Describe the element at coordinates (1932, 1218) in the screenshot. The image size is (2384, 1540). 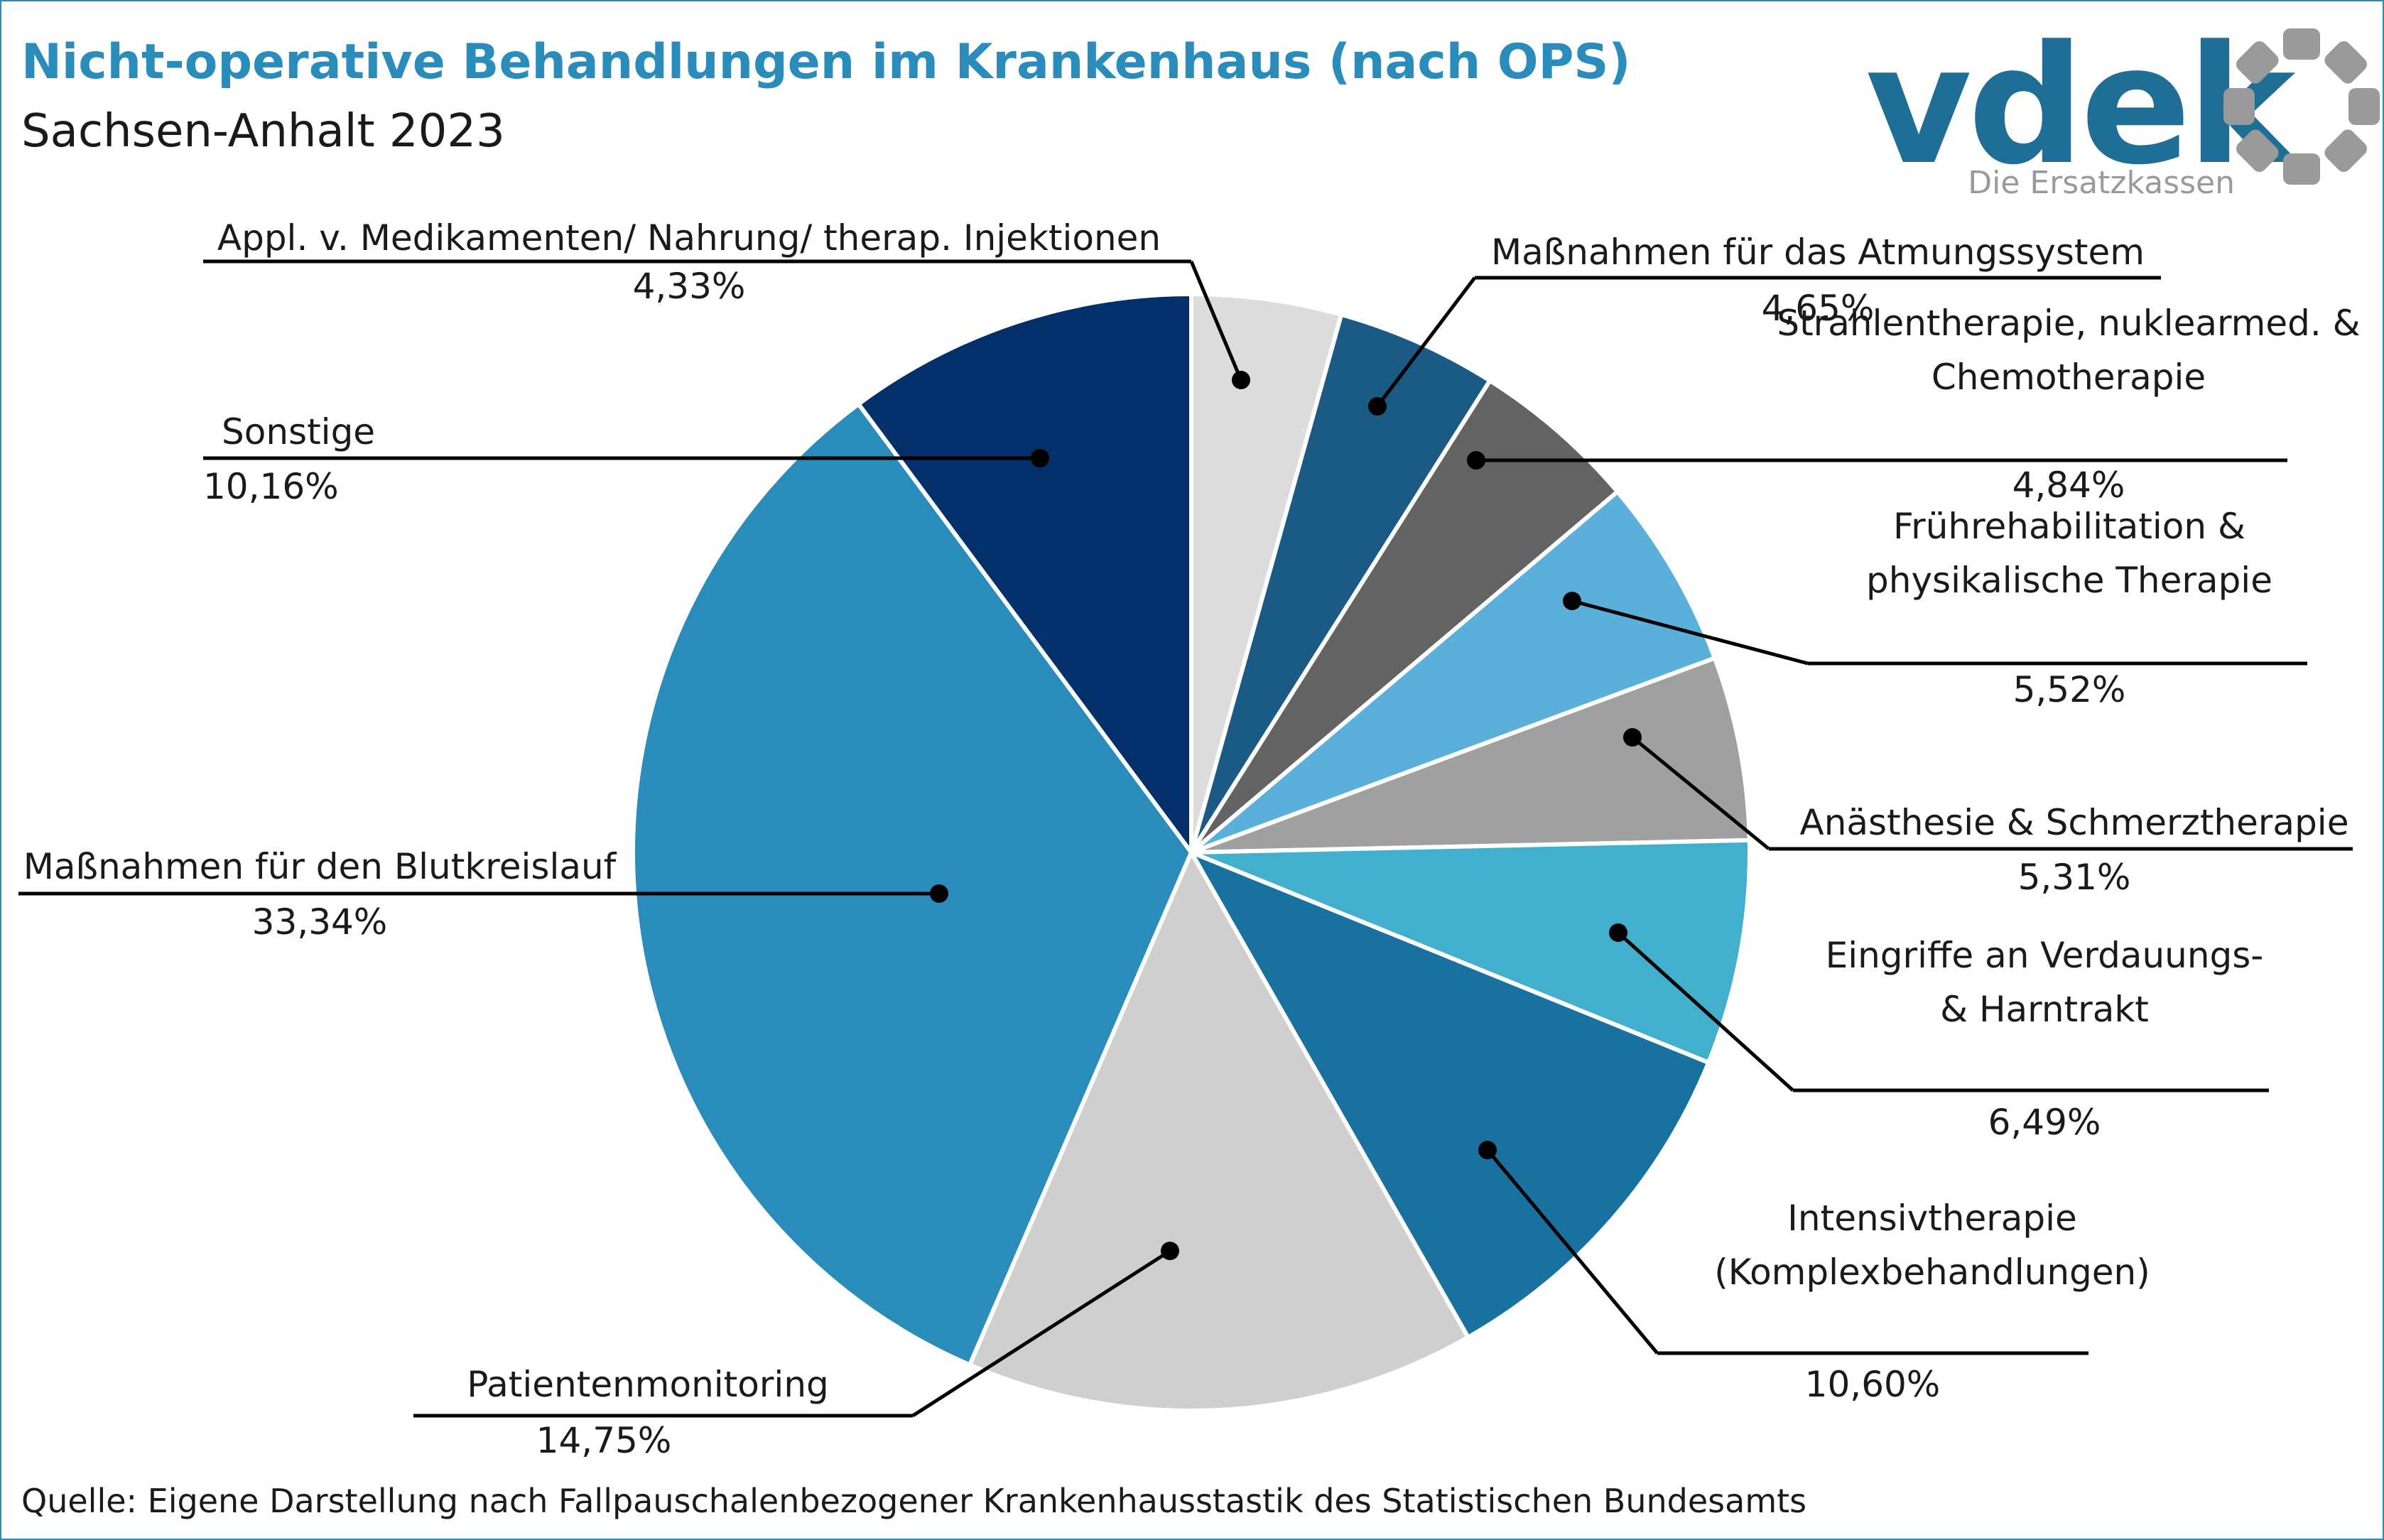
I see `slice-label: Intensivtherapie` at that location.